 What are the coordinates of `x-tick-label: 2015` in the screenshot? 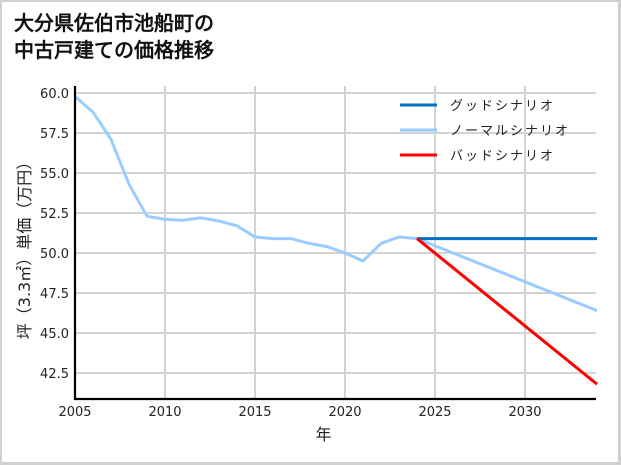 It's located at (254, 412).